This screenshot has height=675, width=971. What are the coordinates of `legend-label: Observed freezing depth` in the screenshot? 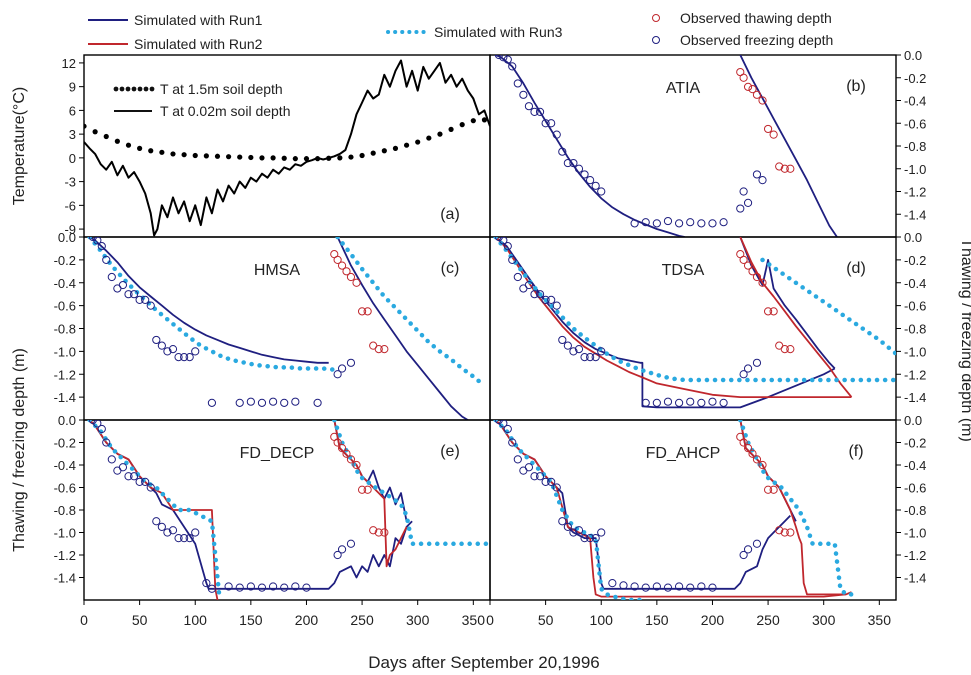 It's located at (756, 40).